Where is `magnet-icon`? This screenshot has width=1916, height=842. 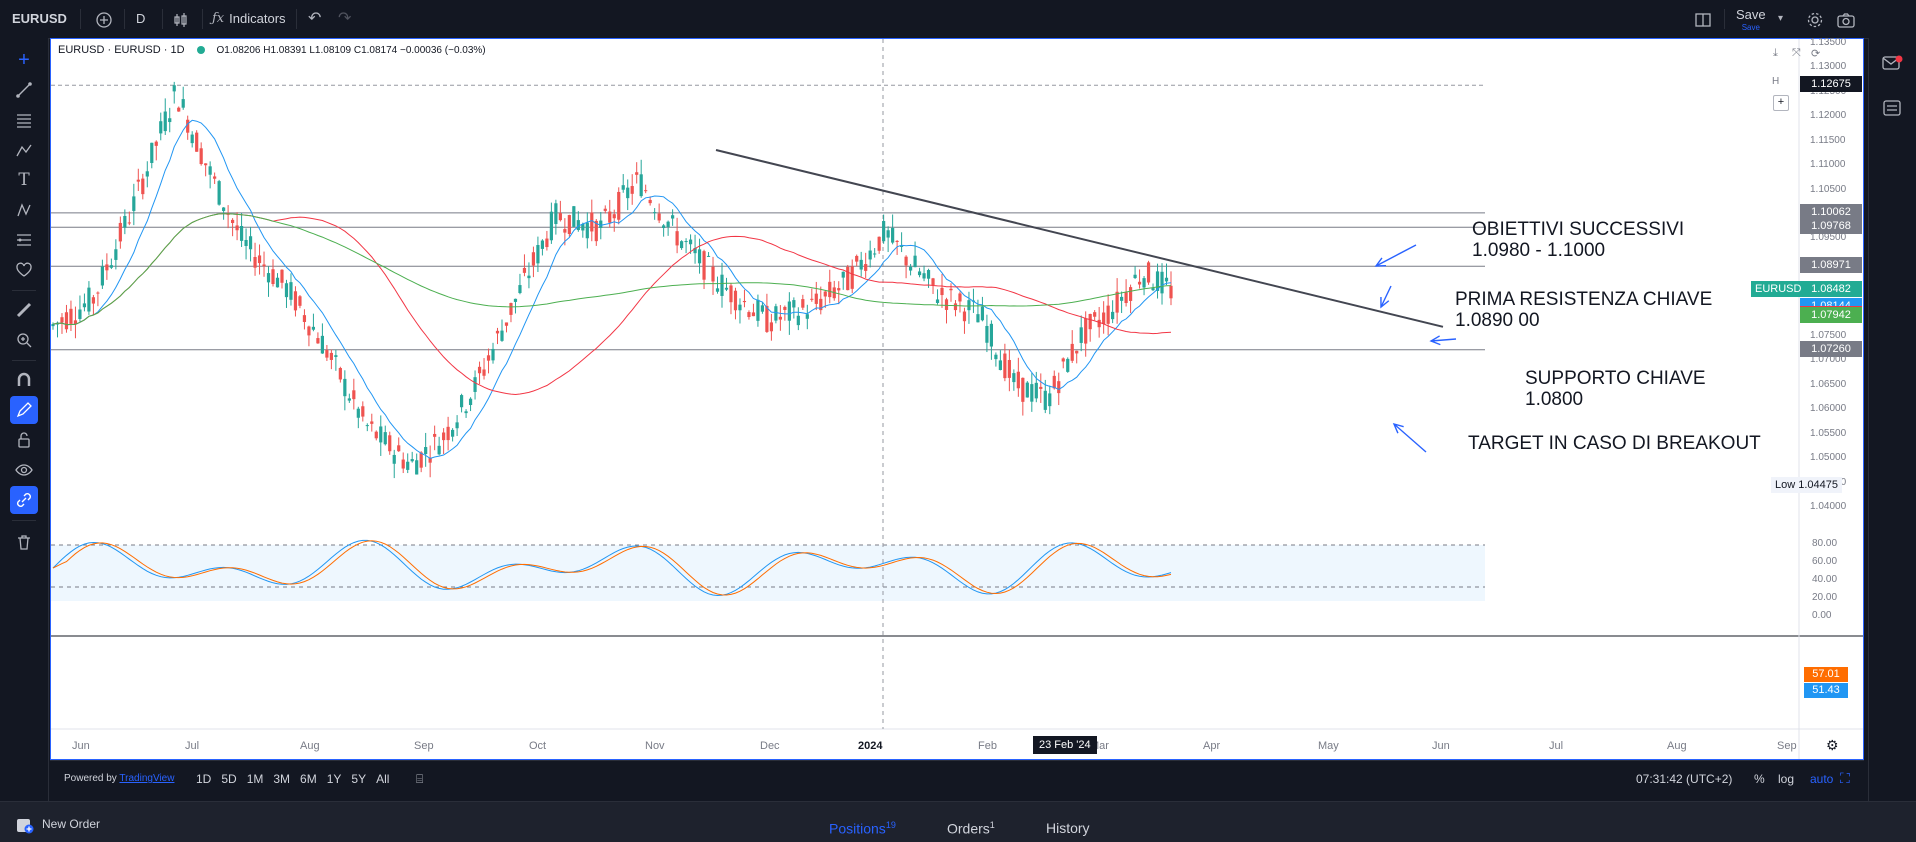 magnet-icon is located at coordinates (24, 380).